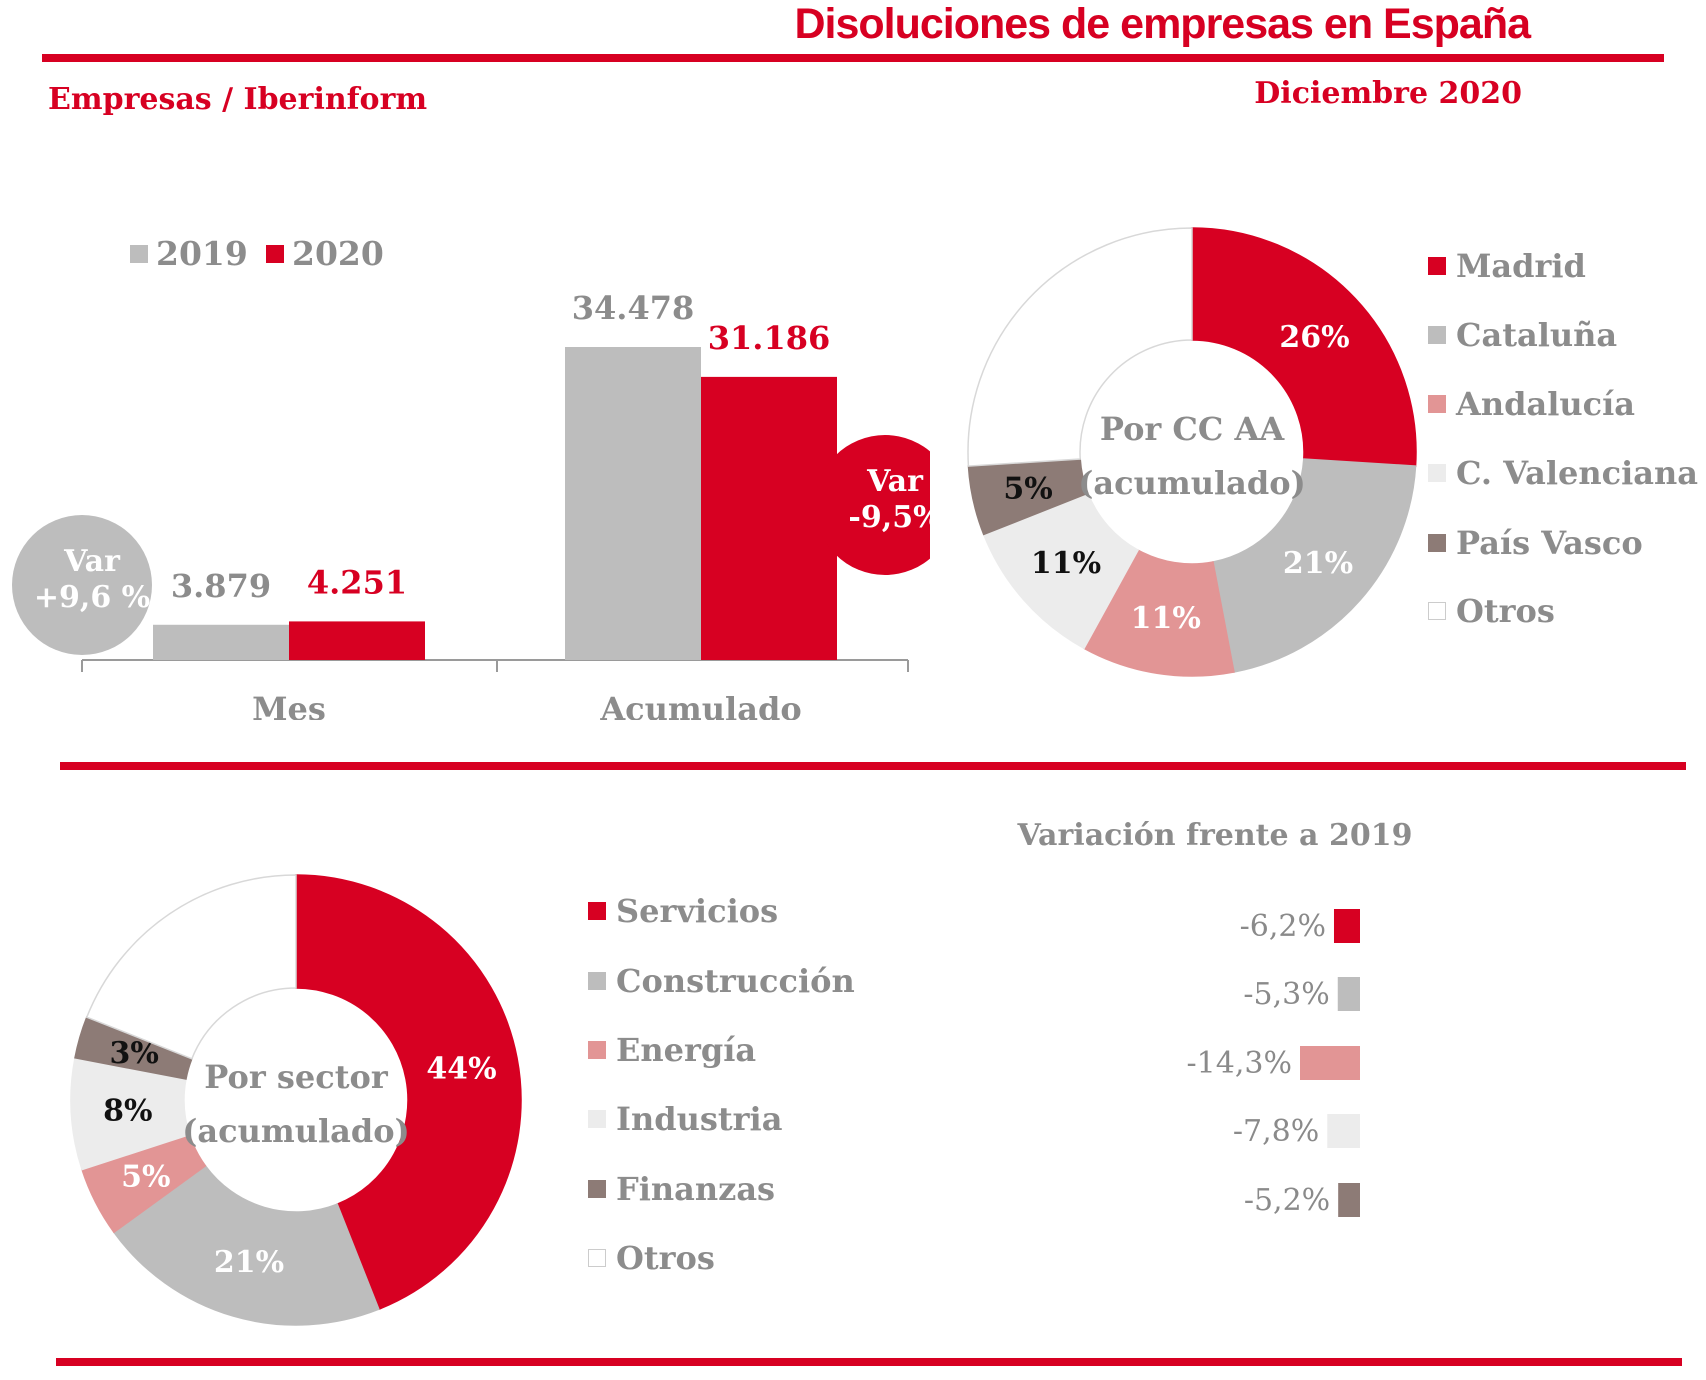  What do you see at coordinates (127, 1111) in the screenshot?
I see `slice-percent-label: 8%` at bounding box center [127, 1111].